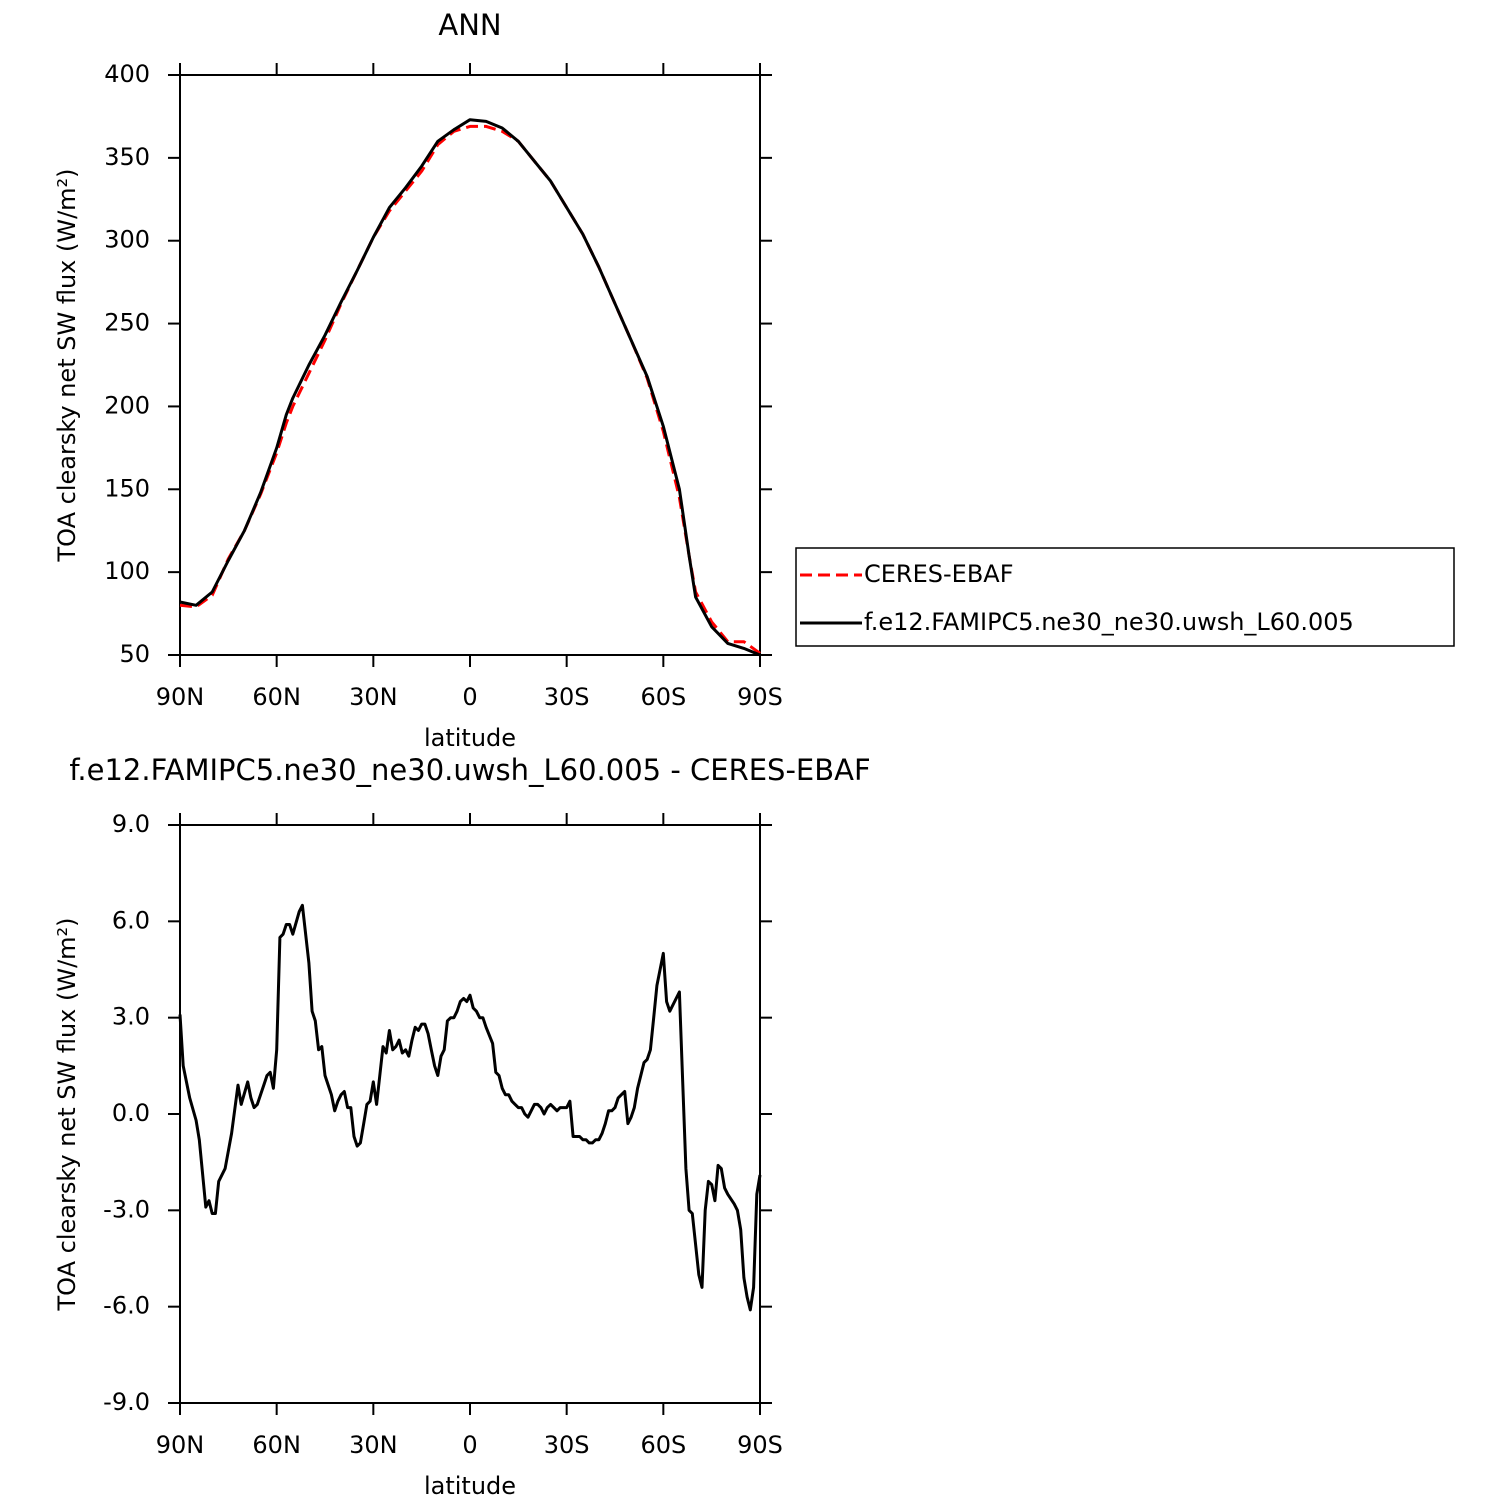  What do you see at coordinates (126, 1306) in the screenshot?
I see `y-tick-label: -6.0` at bounding box center [126, 1306].